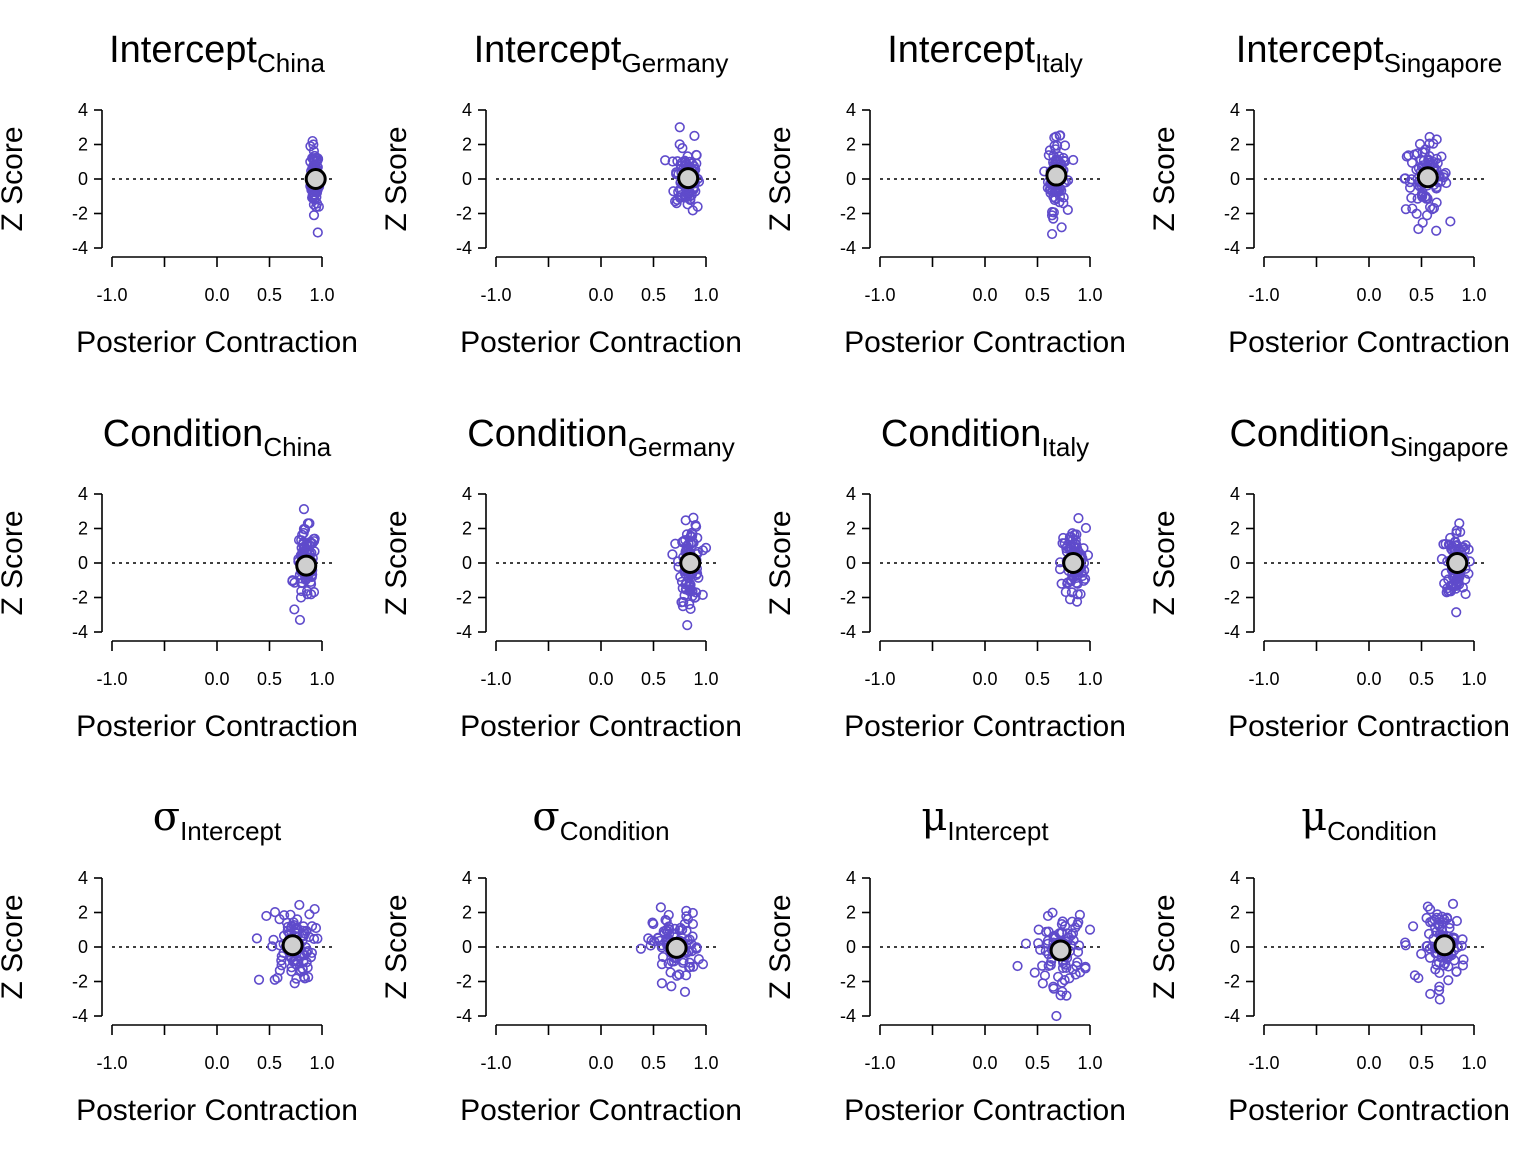 The width and height of the screenshot is (1536, 1152). I want to click on mean-point, so click(1427, 177).